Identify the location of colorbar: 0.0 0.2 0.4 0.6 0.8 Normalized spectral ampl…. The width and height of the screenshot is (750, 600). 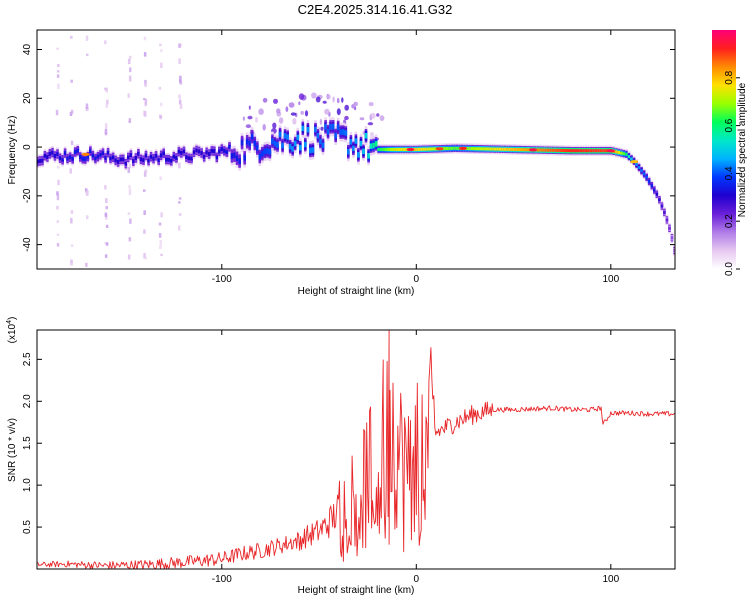
(730, 153).